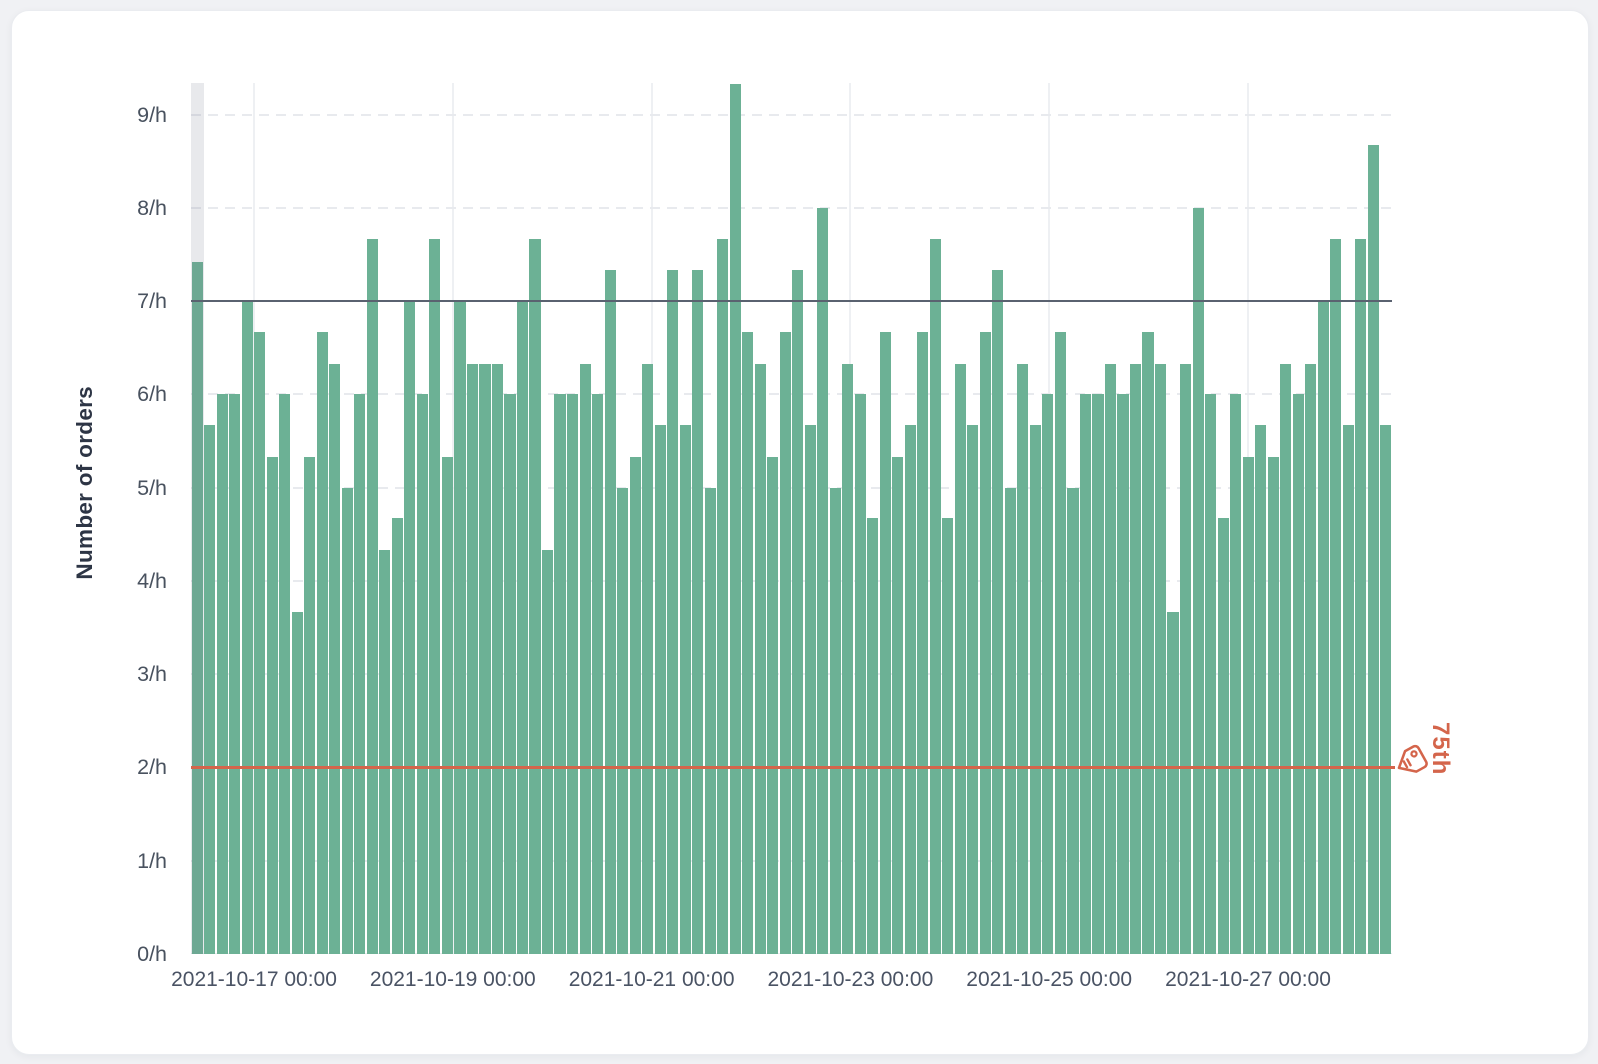  What do you see at coordinates (152, 674) in the screenshot?
I see `y-tick-label: 3/h` at bounding box center [152, 674].